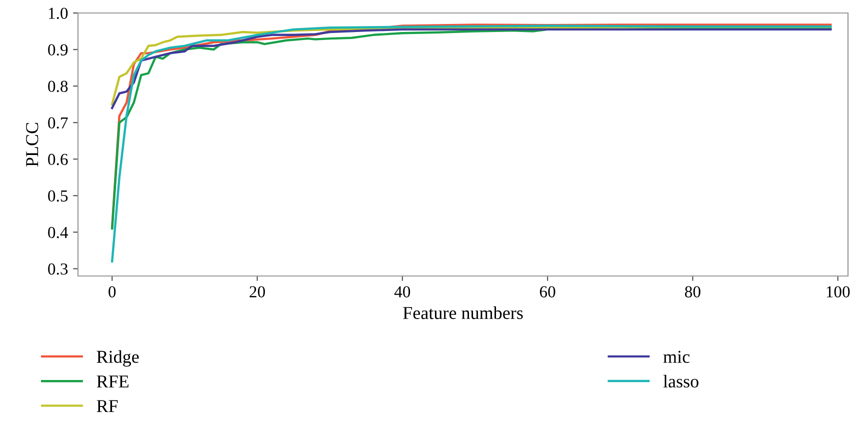  What do you see at coordinates (58, 50) in the screenshot?
I see `y-tick-label: 0.9` at bounding box center [58, 50].